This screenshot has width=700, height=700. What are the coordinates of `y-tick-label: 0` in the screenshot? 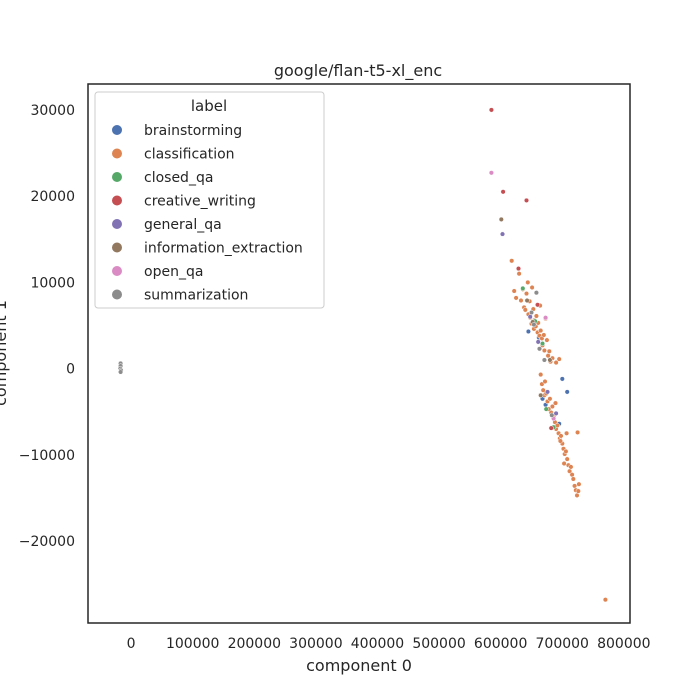 It's located at (70, 370).